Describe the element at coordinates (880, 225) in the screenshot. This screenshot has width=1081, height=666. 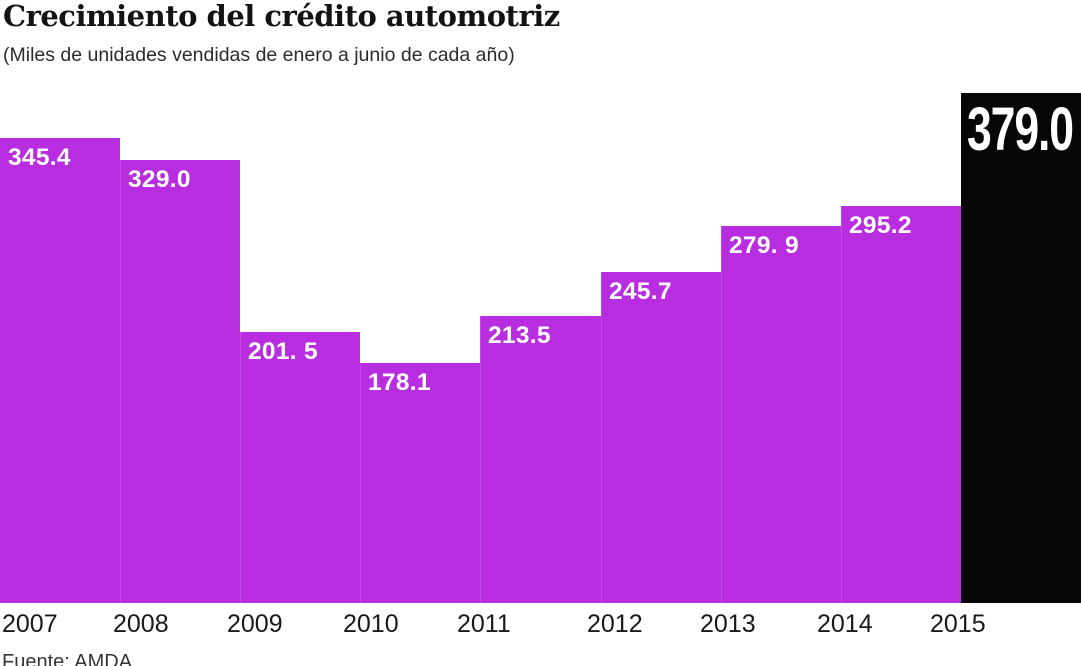
I see `bar-value-label: 295.2` at that location.